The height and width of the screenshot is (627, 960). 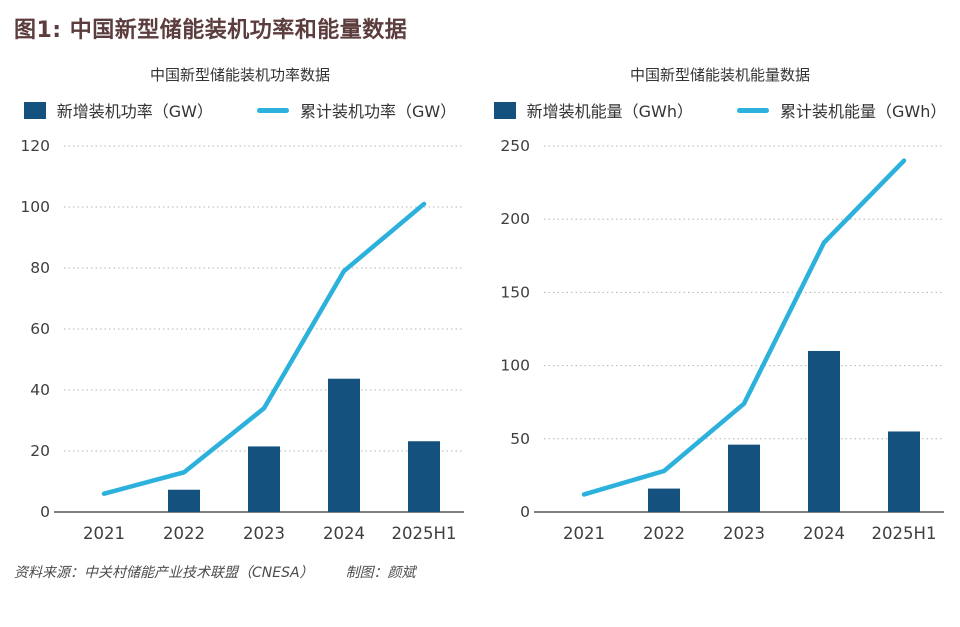 What do you see at coordinates (720, 110) in the screenshot?
I see `energy-chart-legend: 新增装机能量（GWh） 累计装机能量（GWh）` at bounding box center [720, 110].